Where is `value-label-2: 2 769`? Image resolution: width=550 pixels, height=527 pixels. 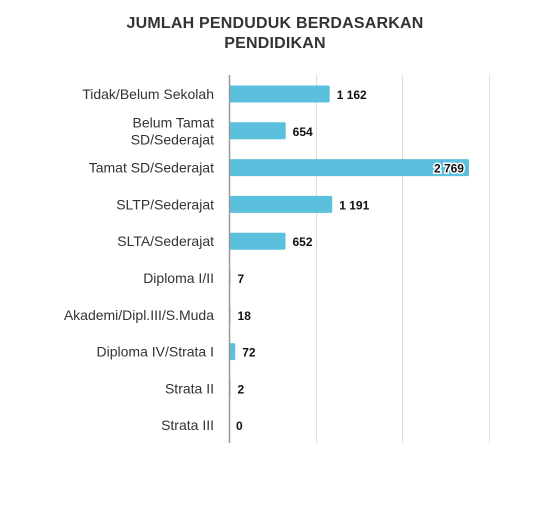
value-label-2: 2 769 is located at coordinates (449, 169).